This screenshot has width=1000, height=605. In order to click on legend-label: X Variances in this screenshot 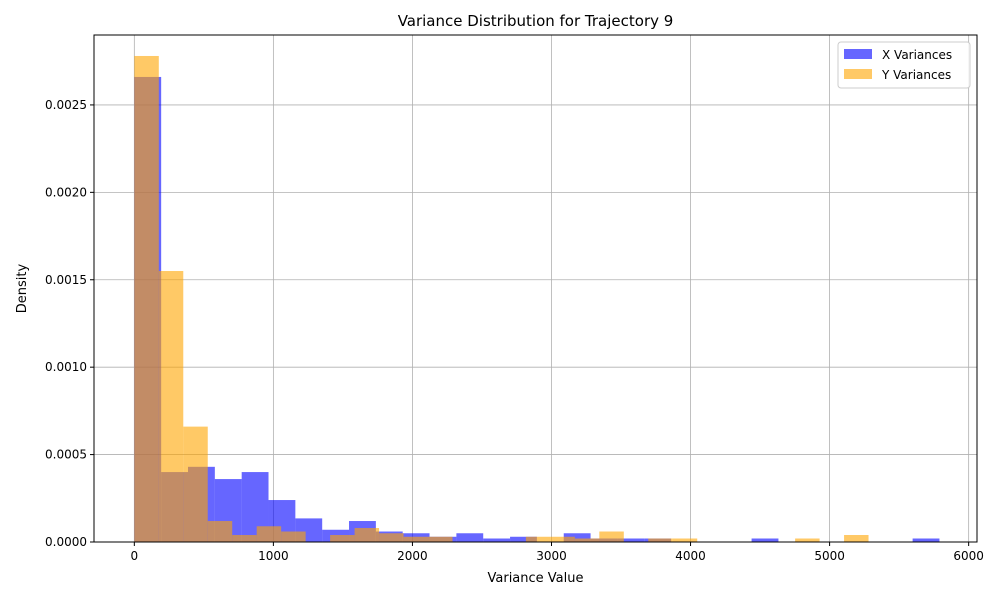, I will do `click(917, 55)`.